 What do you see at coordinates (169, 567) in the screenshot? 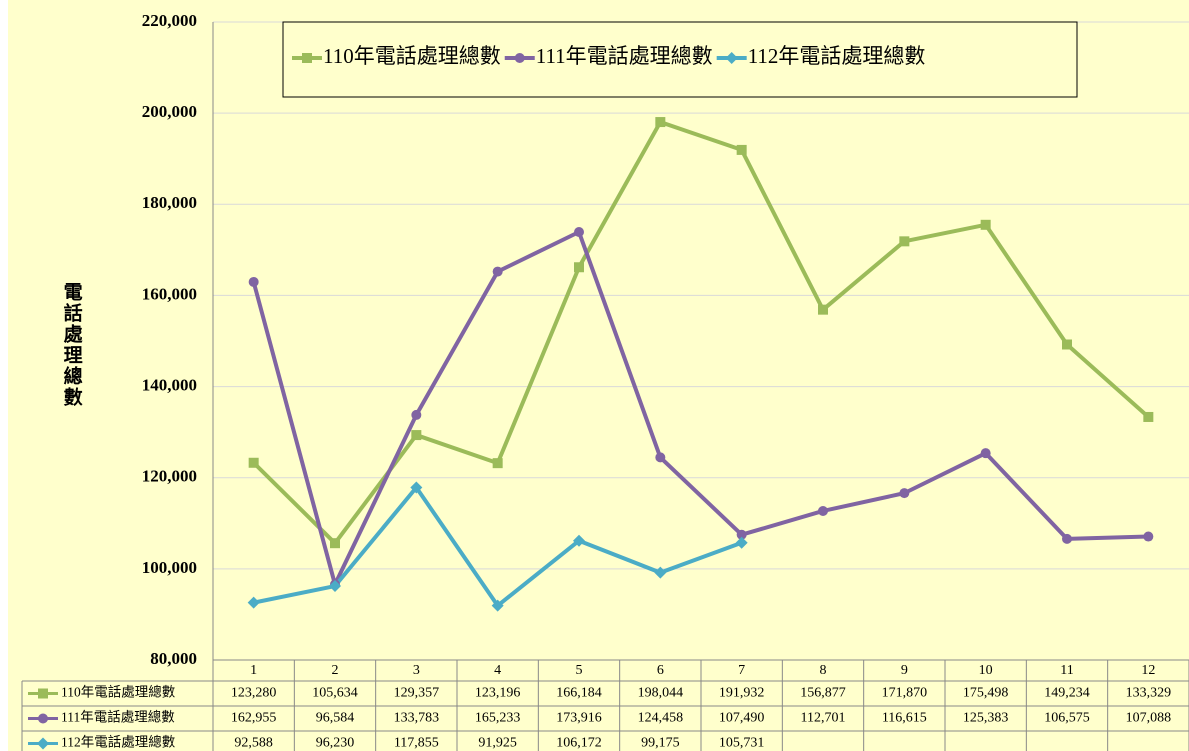
I see `y-tick-label: 100,000` at bounding box center [169, 567].